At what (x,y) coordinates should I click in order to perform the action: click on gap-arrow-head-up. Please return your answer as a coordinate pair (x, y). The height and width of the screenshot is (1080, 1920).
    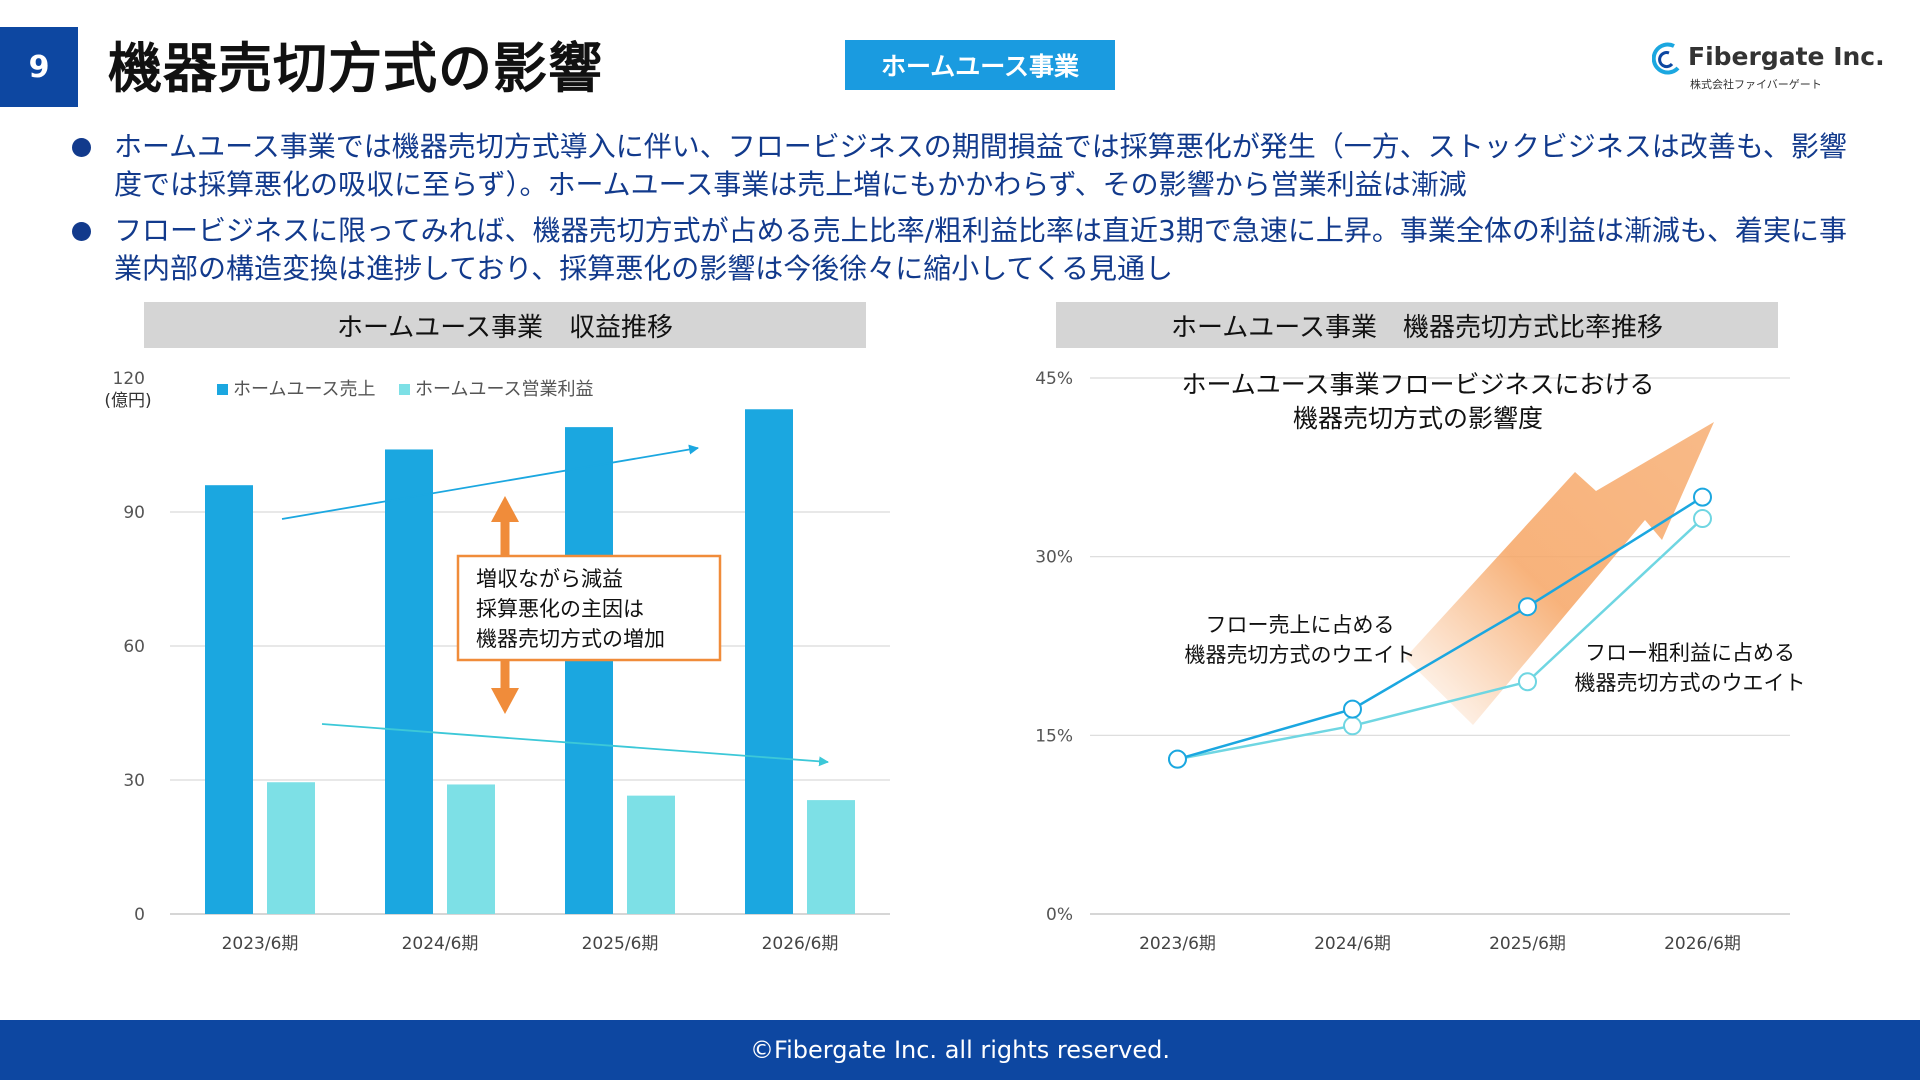
    Looking at the image, I should click on (505, 509).